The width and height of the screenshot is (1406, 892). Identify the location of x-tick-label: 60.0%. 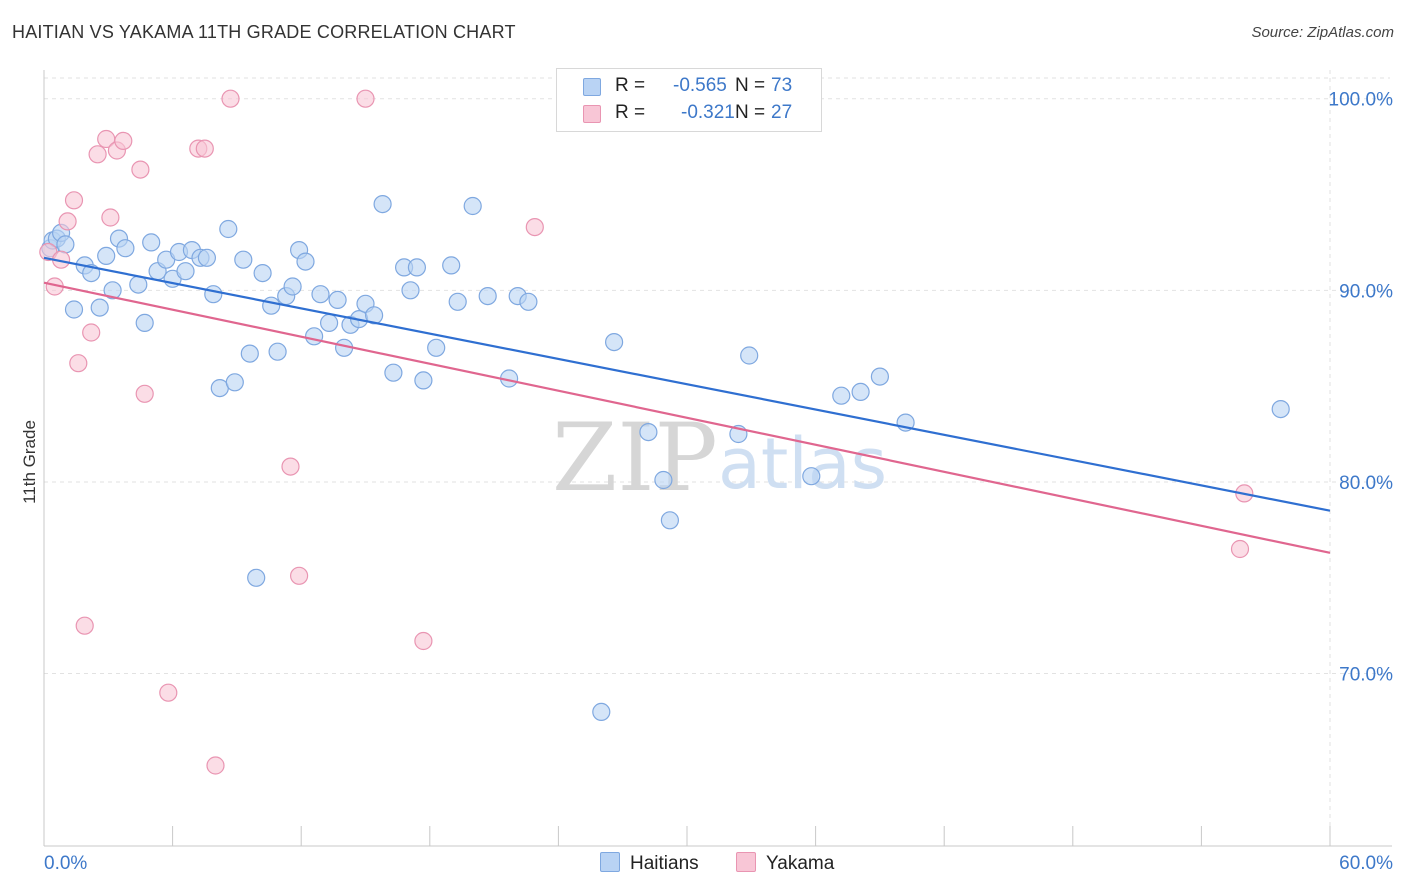
(1366, 863).